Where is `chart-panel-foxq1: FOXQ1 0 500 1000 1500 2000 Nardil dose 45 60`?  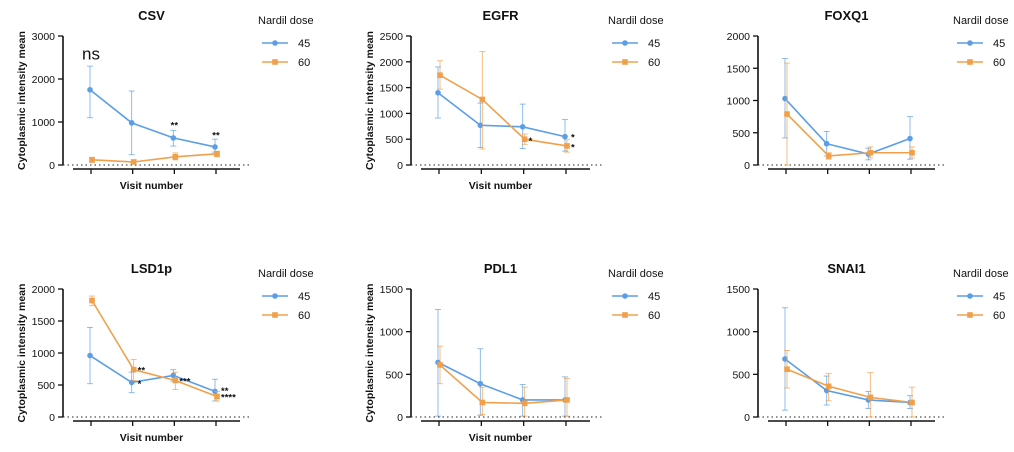
chart-panel-foxq1: FOXQ1 0 500 1000 1500 2000 Nardil dose 45 60 is located at coordinates (868, 91).